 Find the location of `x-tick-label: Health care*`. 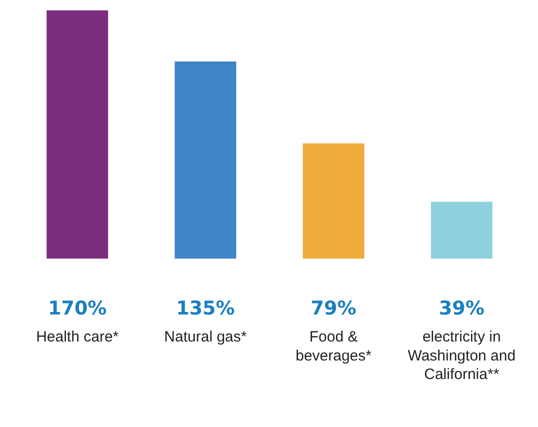

x-tick-label: Health care* is located at coordinates (77, 337).